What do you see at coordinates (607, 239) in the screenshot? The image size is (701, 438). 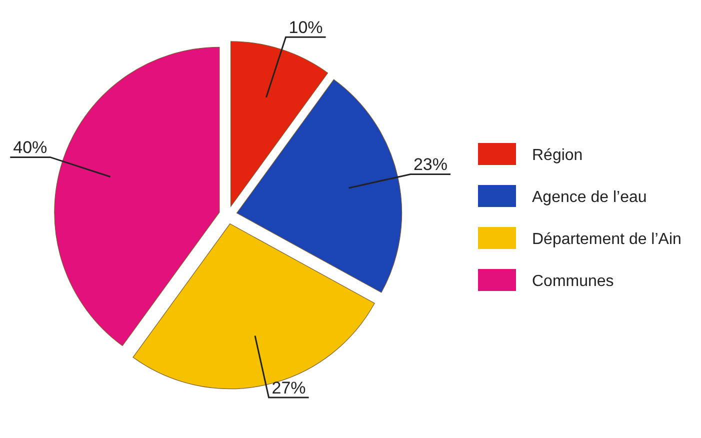 I see `legend-label: Département de l’Ain` at bounding box center [607, 239].